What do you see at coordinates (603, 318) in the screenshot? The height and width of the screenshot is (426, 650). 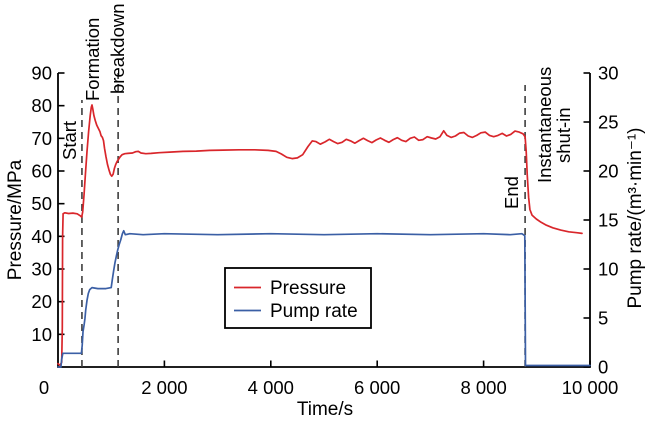 I see `y-right-tick-label: 5` at bounding box center [603, 318].